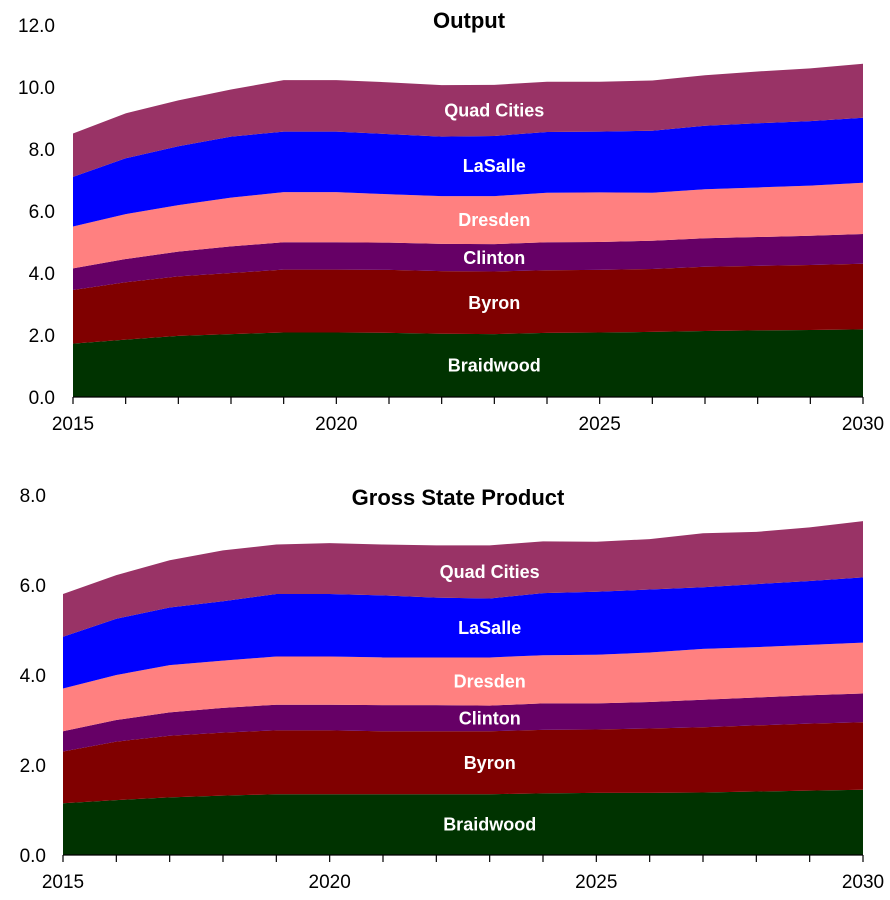 This screenshot has width=890, height=900. What do you see at coordinates (494, 166) in the screenshot?
I see `output-series-label-lasalle: LaSalle` at bounding box center [494, 166].